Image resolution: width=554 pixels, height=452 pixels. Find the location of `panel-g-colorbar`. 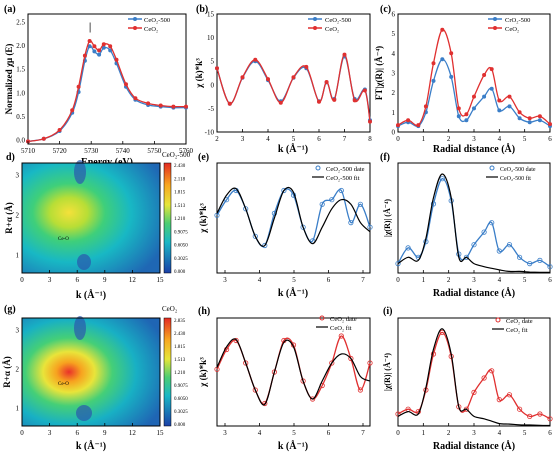

panel-g-colorbar is located at coordinates (167, 372).